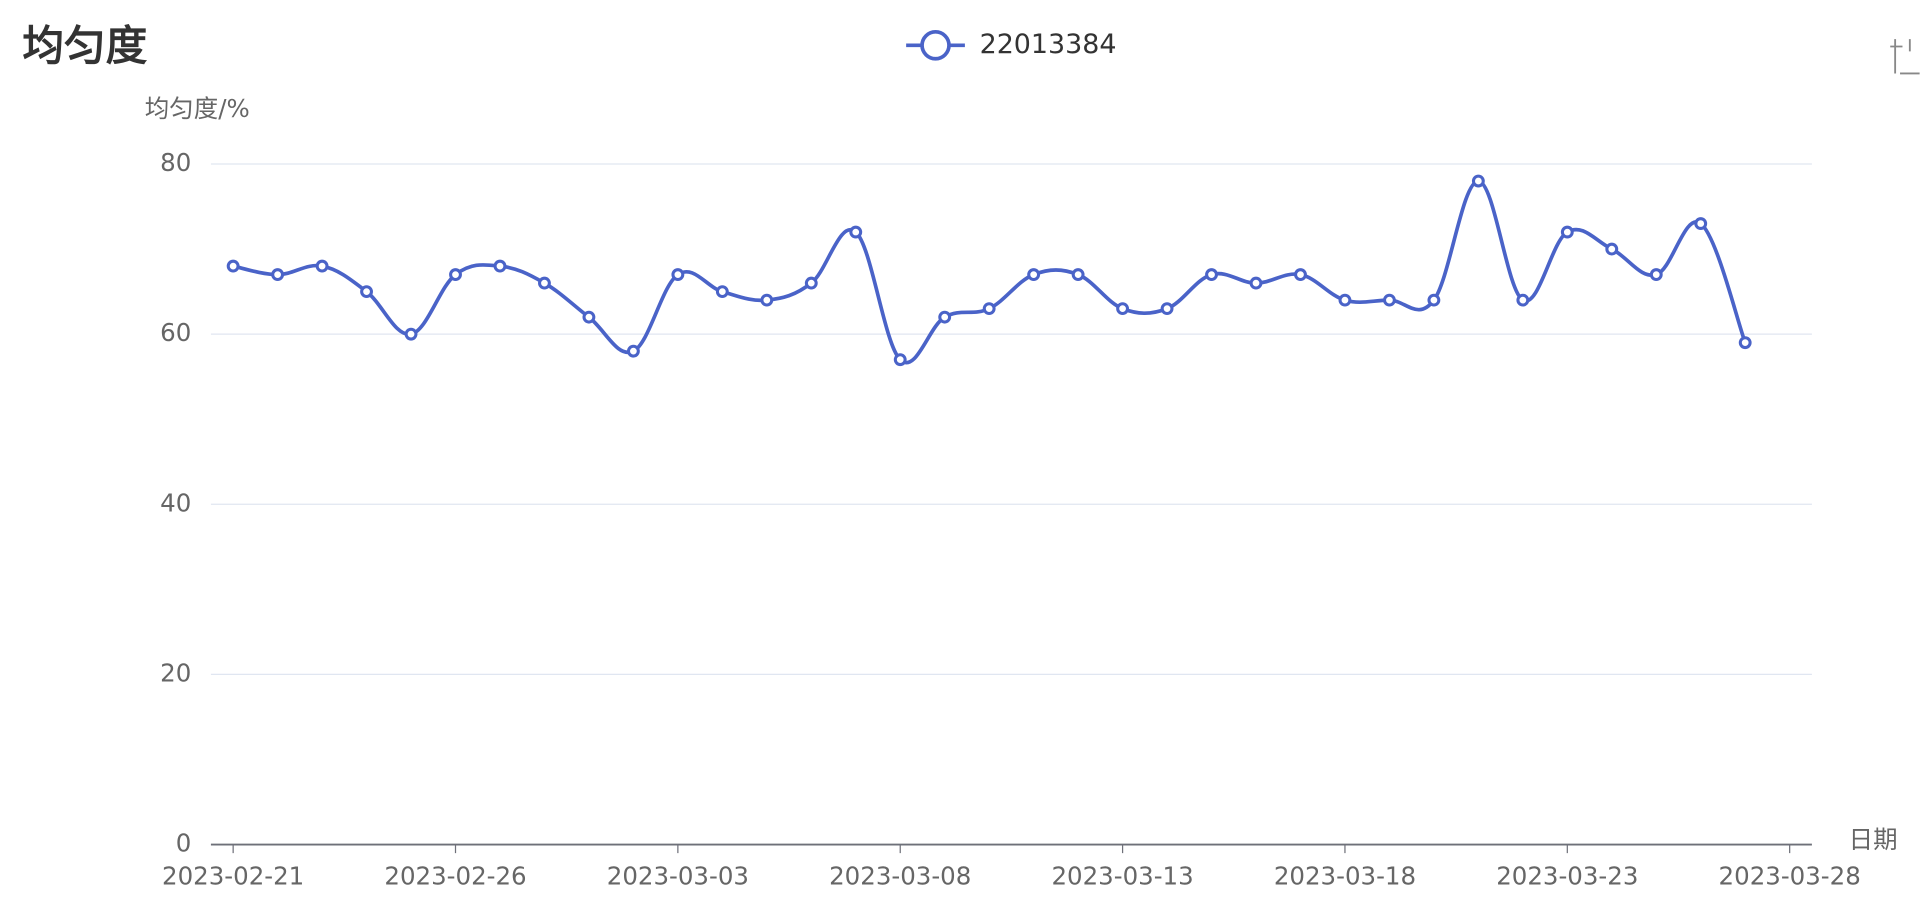 The image size is (1920, 922). What do you see at coordinates (1567, 876) in the screenshot?
I see `x-tick-label: 2023-03-23` at bounding box center [1567, 876].